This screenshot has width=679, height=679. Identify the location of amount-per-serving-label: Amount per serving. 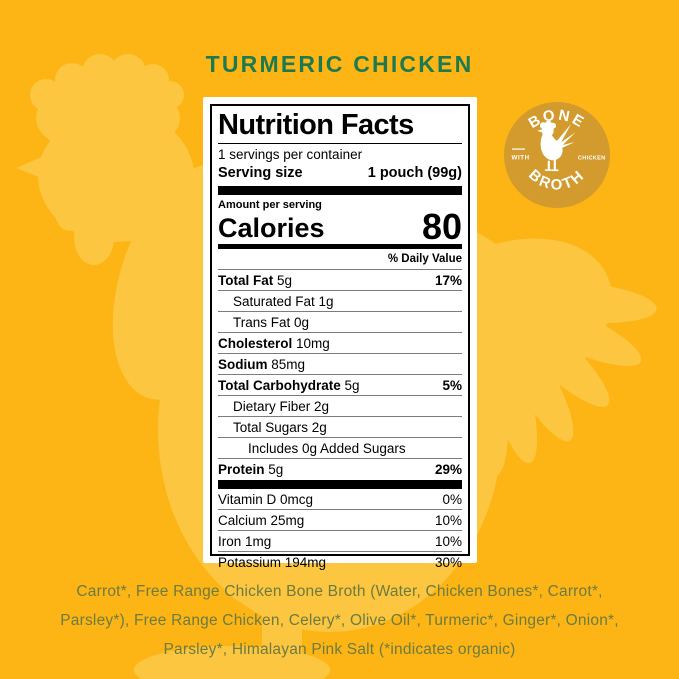
(270, 205).